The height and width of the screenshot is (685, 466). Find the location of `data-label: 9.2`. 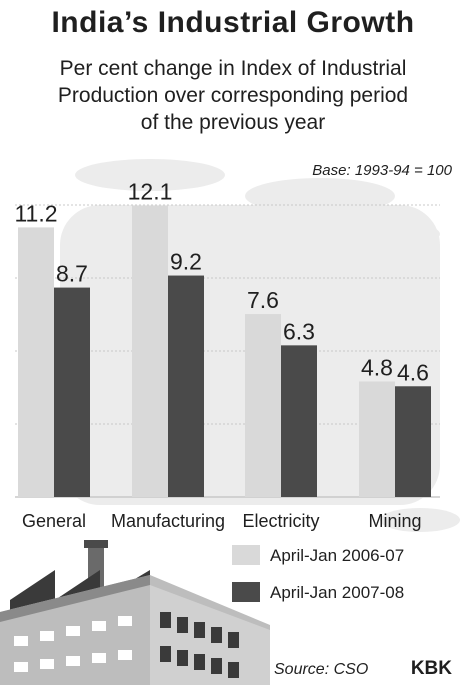

data-label: 9.2 is located at coordinates (186, 262).